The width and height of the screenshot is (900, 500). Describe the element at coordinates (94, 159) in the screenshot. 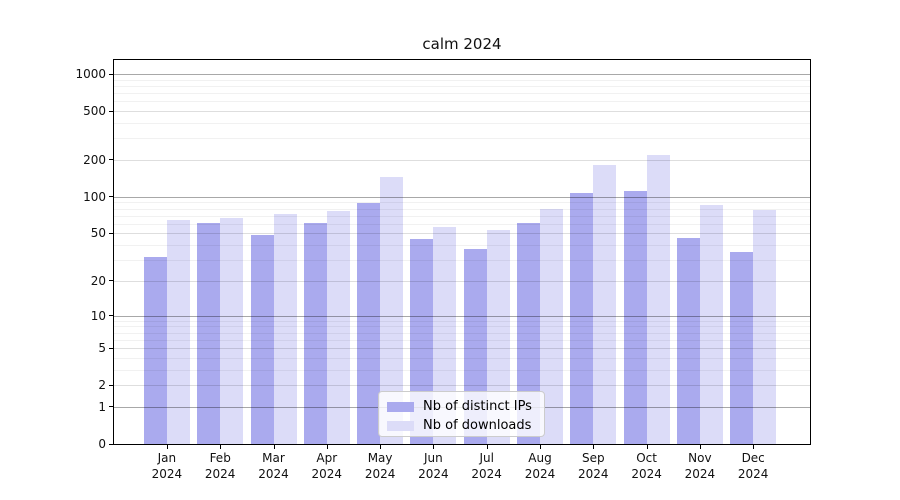

I see `y-tick-label: 200` at that location.